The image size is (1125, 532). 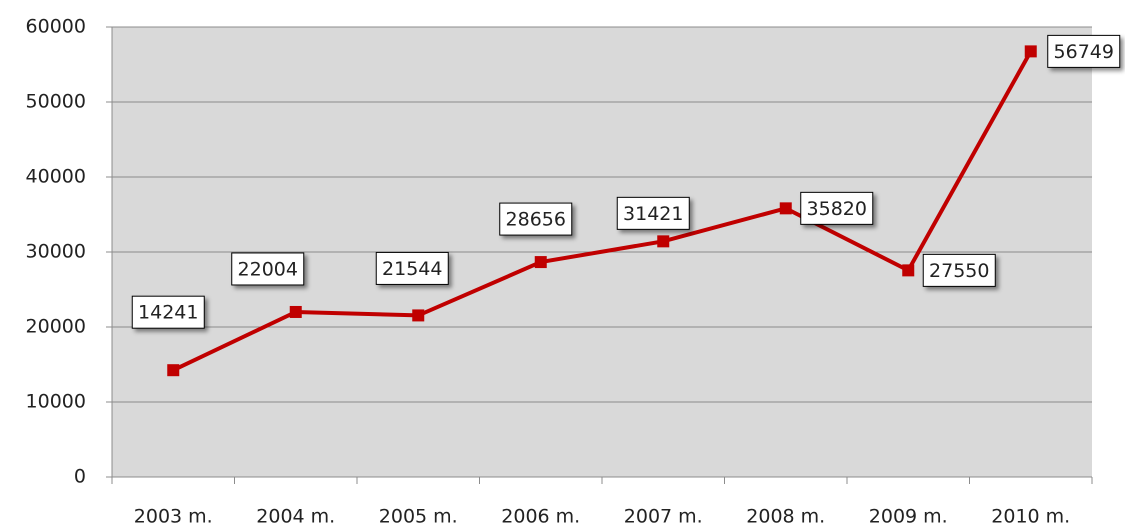 I want to click on y-tick-label: 0, so click(x=80, y=477).